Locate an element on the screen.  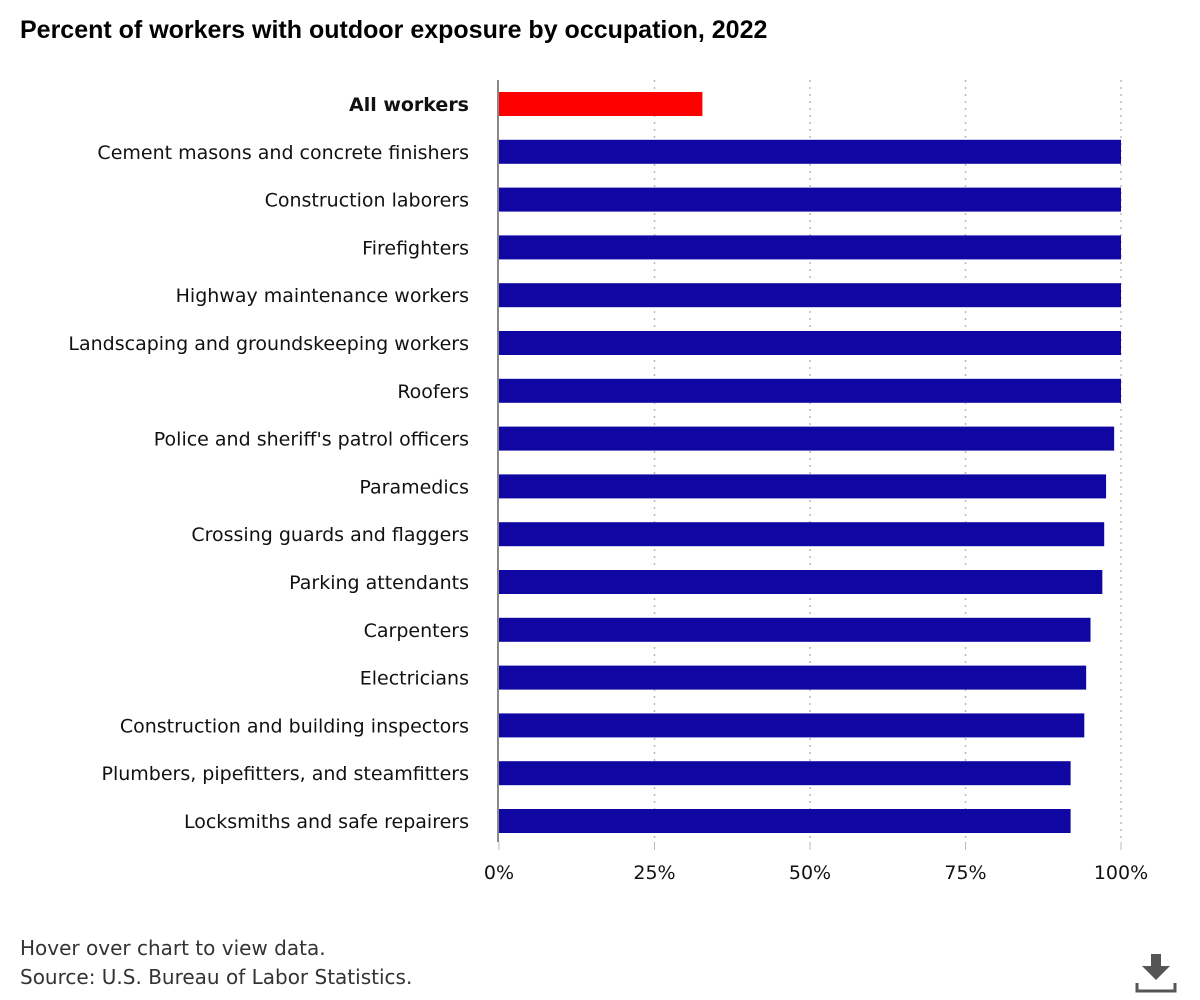
category-label: Parking attendants is located at coordinates (379, 583).